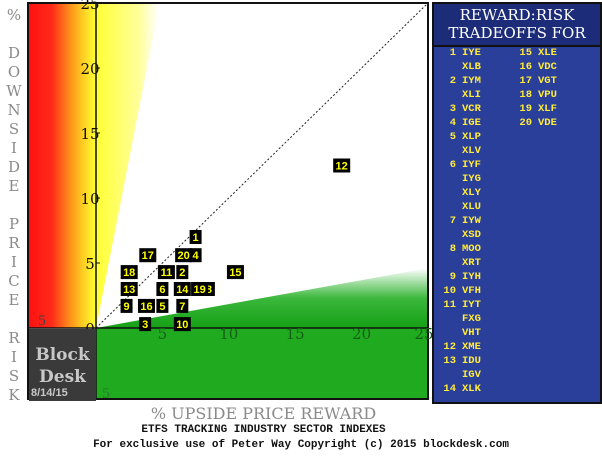 The image size is (602, 462). I want to click on legend-ticker: XLV, so click(471, 151).